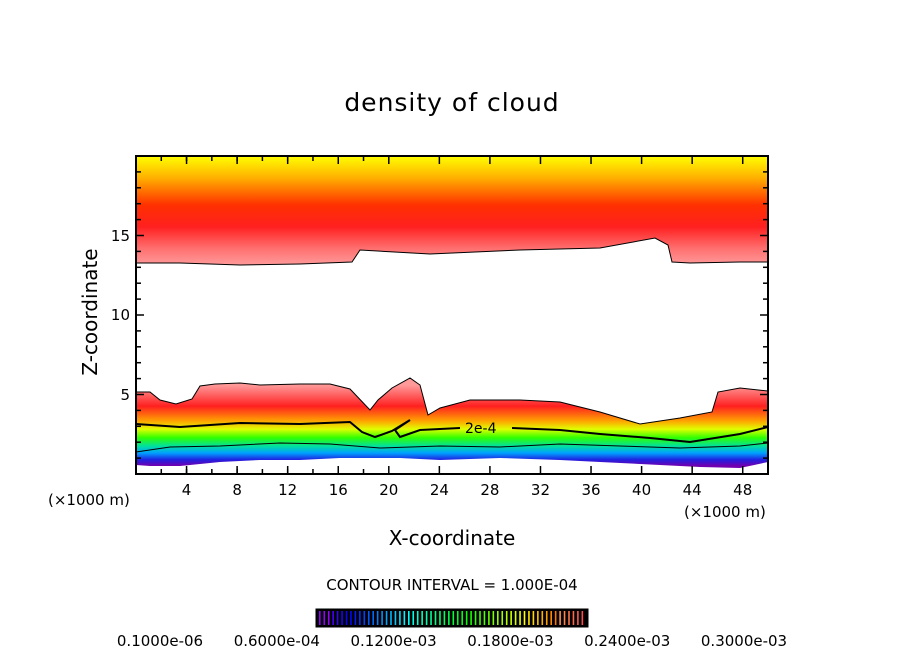  I want to click on x-axis-label: X-coordinate, so click(452, 538).